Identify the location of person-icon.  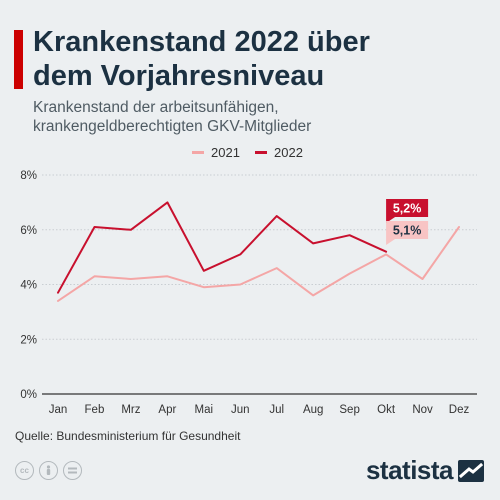
(48, 470).